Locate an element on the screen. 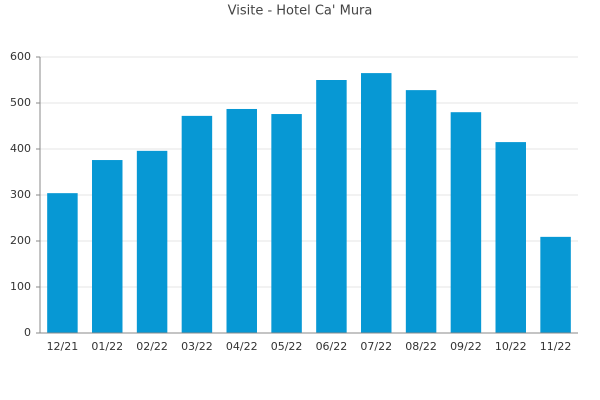  x-tick-label: 05/22 is located at coordinates (287, 346).